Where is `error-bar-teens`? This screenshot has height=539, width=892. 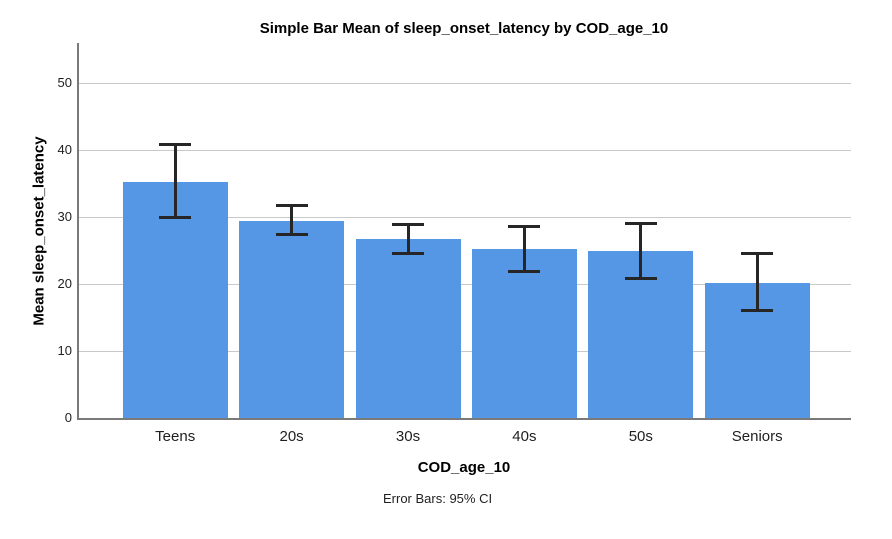 error-bar-teens is located at coordinates (175, 181).